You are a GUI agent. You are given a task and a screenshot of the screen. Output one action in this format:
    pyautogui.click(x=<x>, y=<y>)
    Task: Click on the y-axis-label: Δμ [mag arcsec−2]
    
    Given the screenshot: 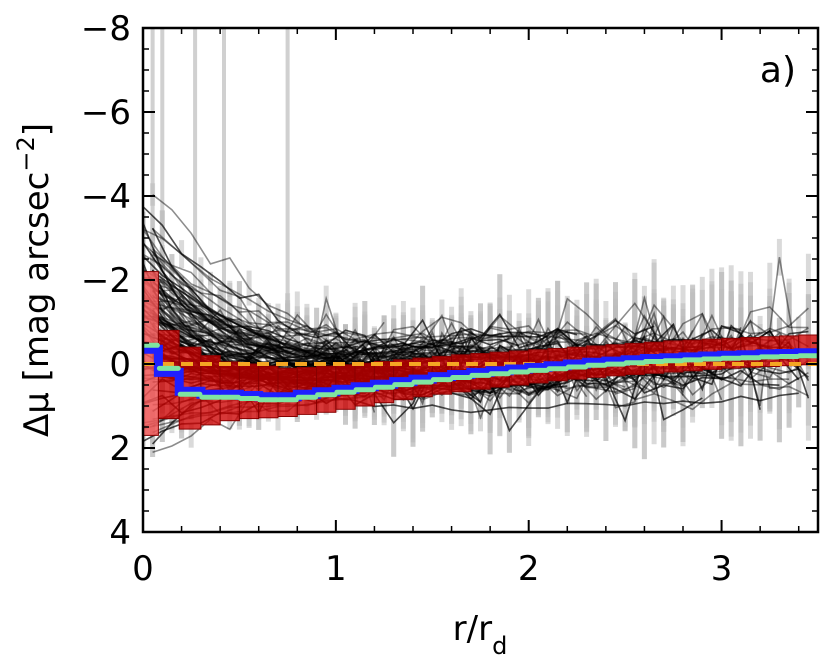 What is the action you would take?
    pyautogui.click(x=34, y=280)
    